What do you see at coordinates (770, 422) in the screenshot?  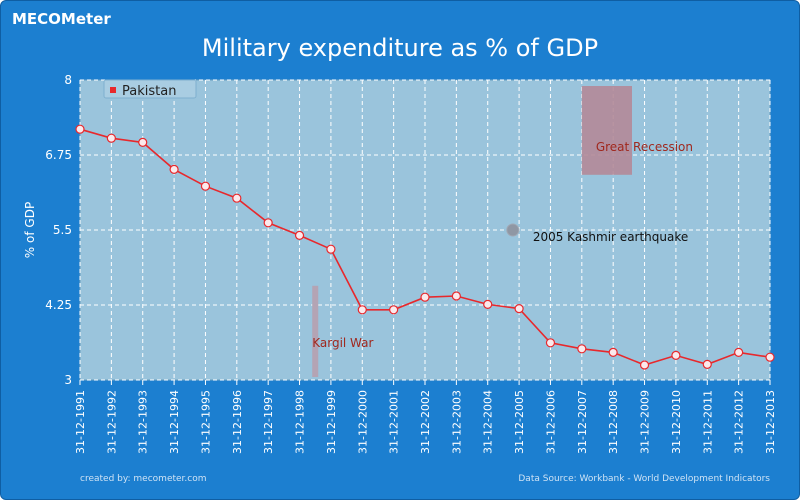 I see `x-tick-label: 31-12-2013` at bounding box center [770, 422].